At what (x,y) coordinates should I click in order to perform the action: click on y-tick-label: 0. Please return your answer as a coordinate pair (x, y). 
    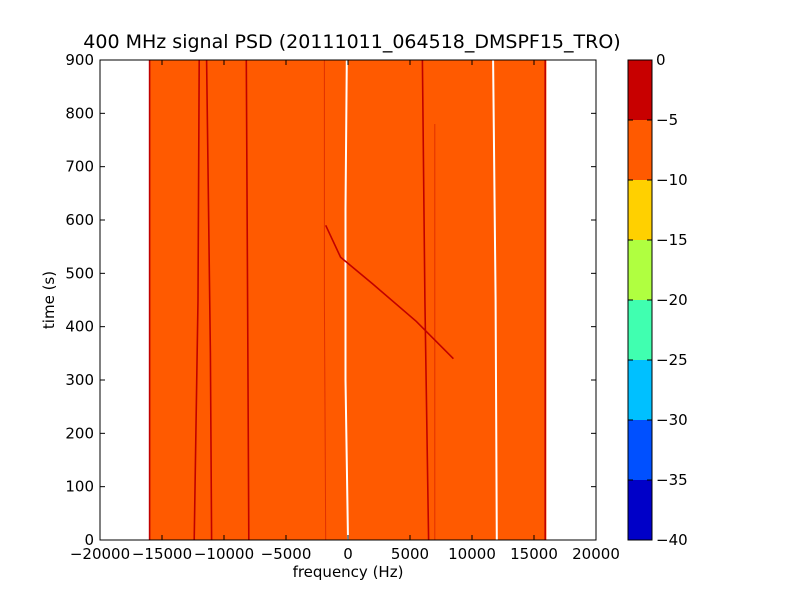
    Looking at the image, I should click on (89, 540).